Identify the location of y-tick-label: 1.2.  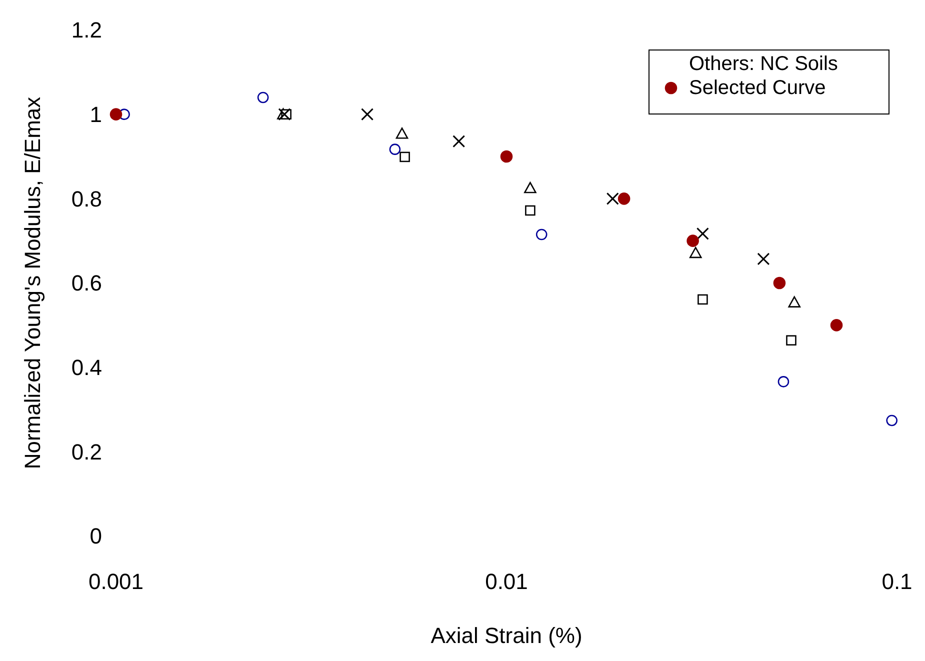
(86, 30).